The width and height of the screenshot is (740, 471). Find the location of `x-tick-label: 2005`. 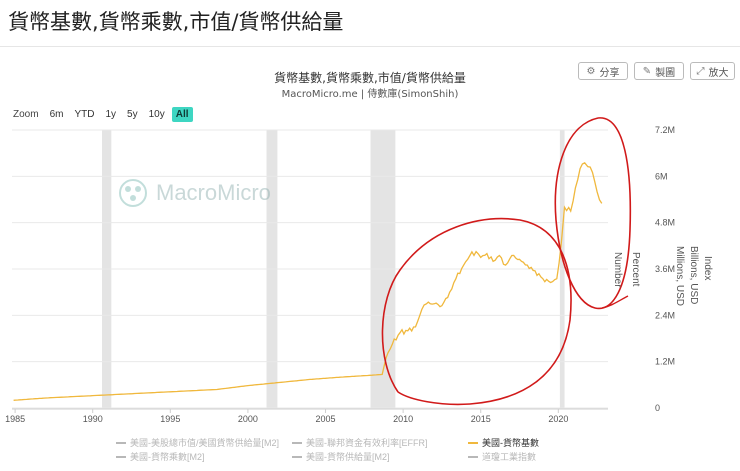

x-tick-label: 2005 is located at coordinates (326, 419).